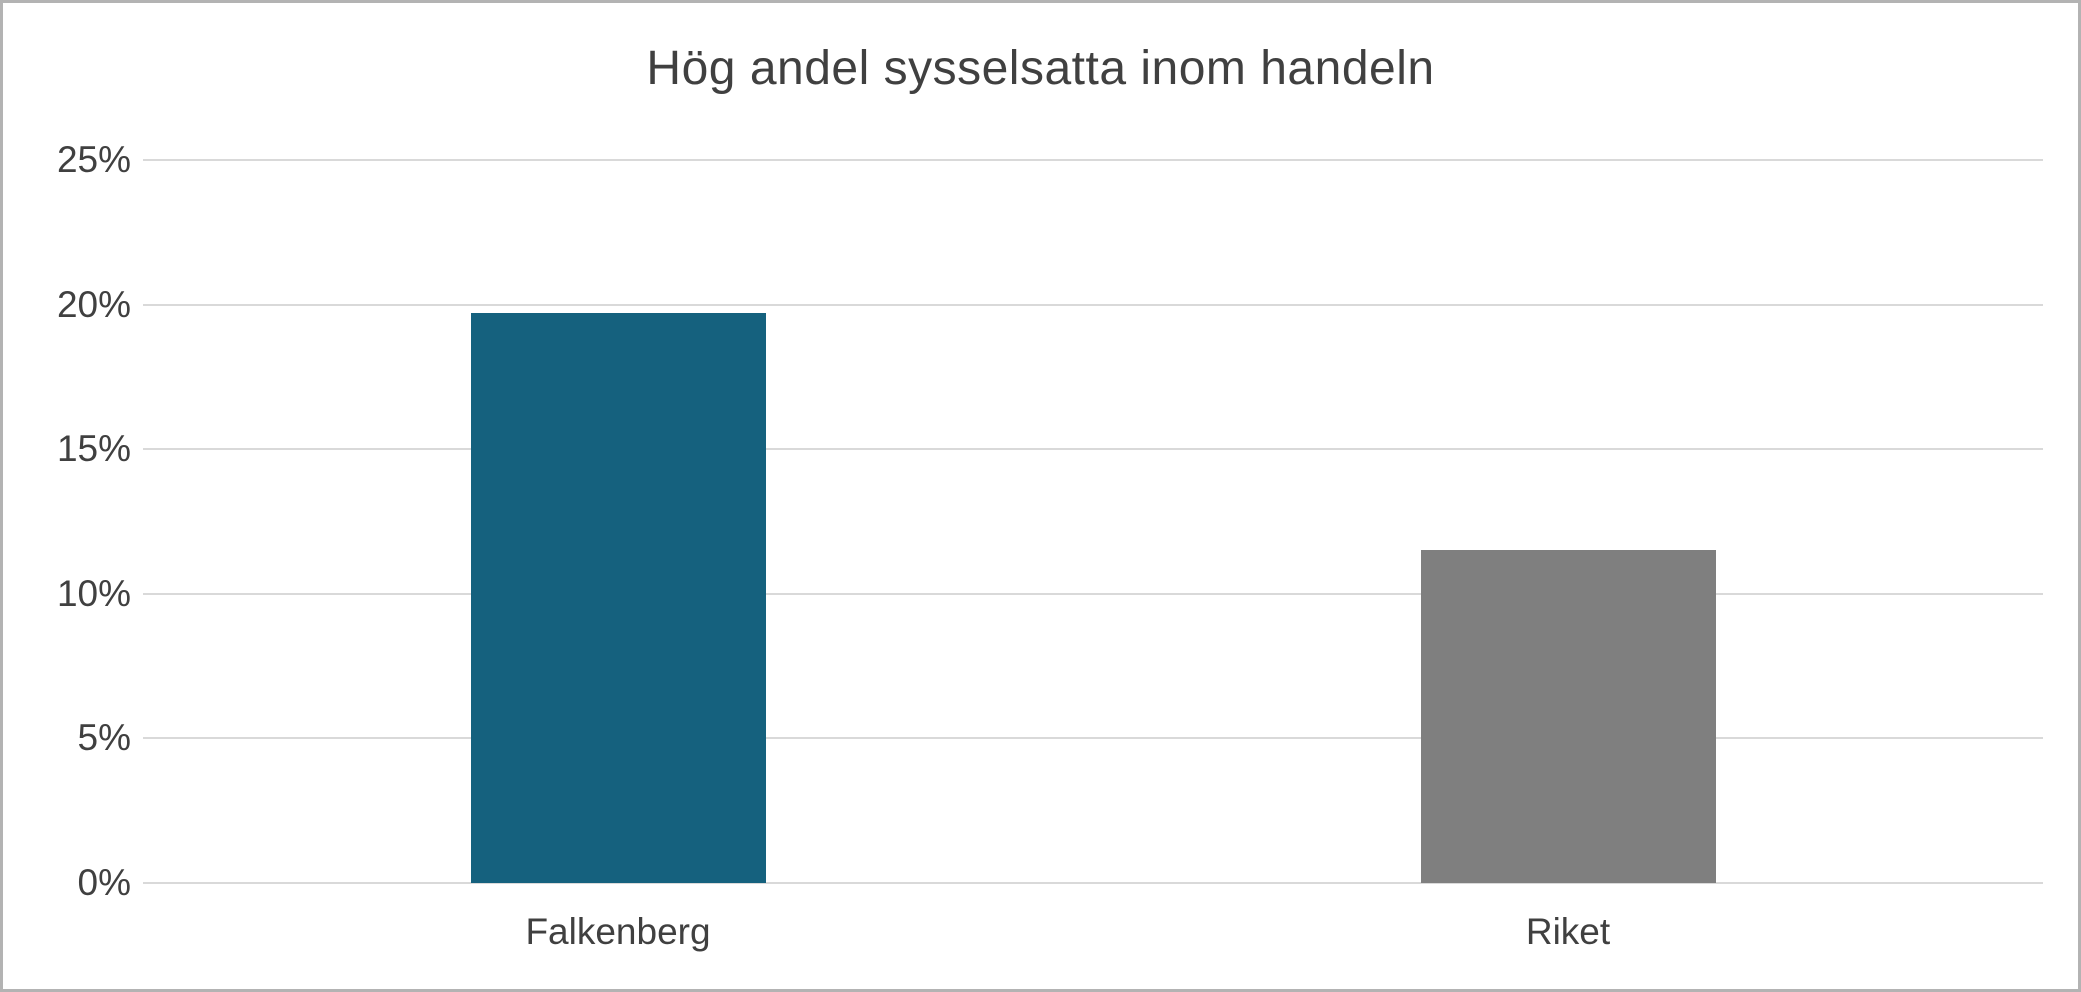 The image size is (2081, 992). What do you see at coordinates (618, 598) in the screenshot?
I see `bar-falkenberg` at bounding box center [618, 598].